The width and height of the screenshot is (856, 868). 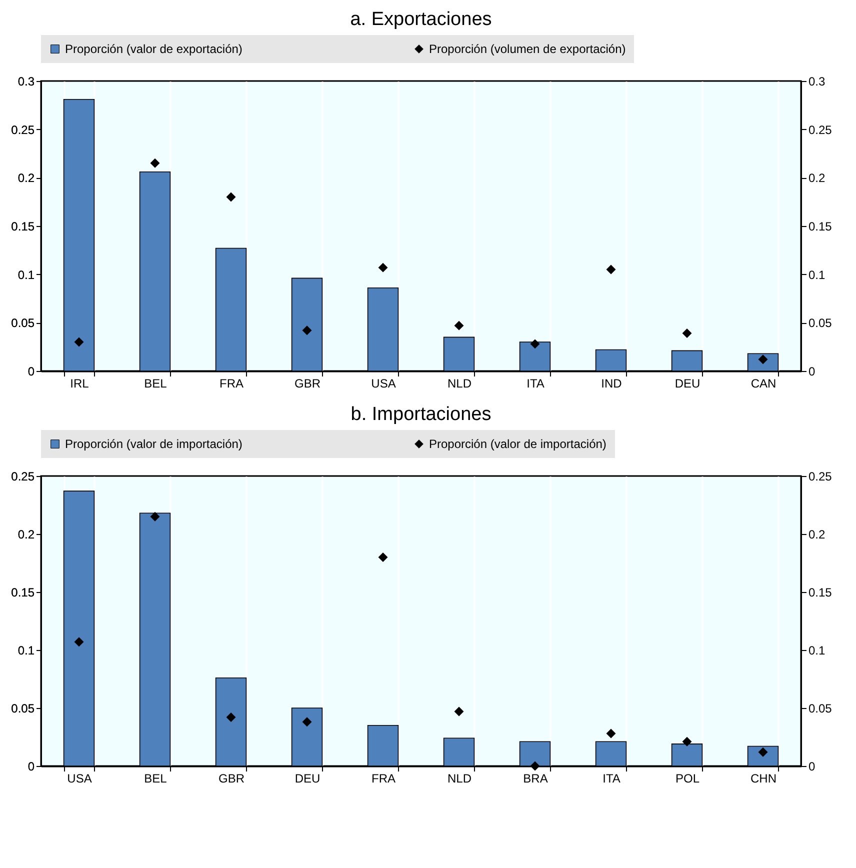 What do you see at coordinates (421, 414) in the screenshot?
I see `chart-title: b. Importaciones` at bounding box center [421, 414].